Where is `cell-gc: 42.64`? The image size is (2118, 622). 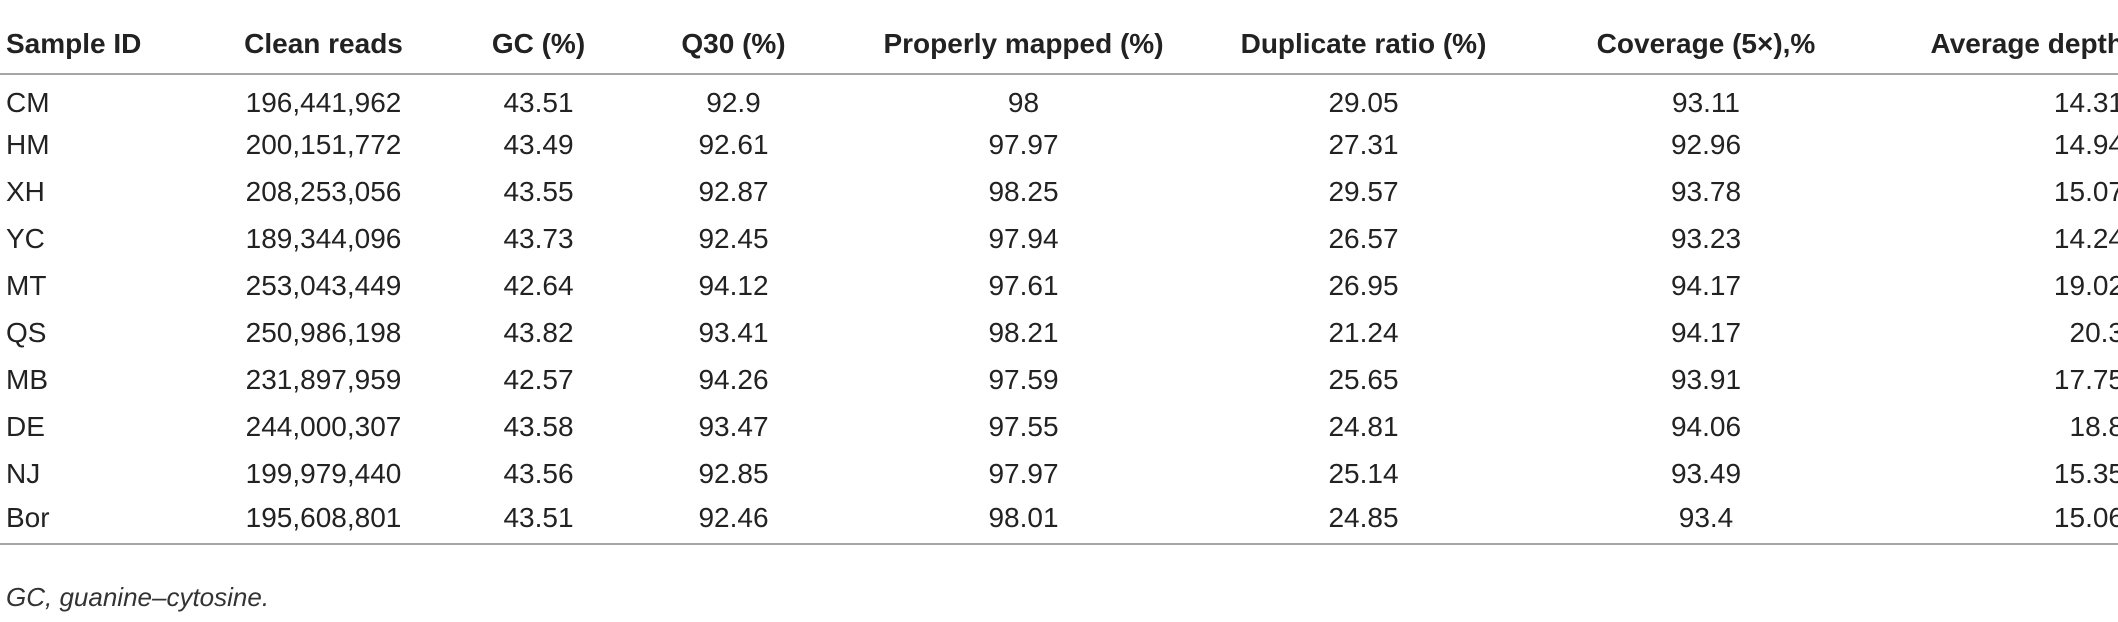 cell-gc: 42.64 is located at coordinates (538, 285).